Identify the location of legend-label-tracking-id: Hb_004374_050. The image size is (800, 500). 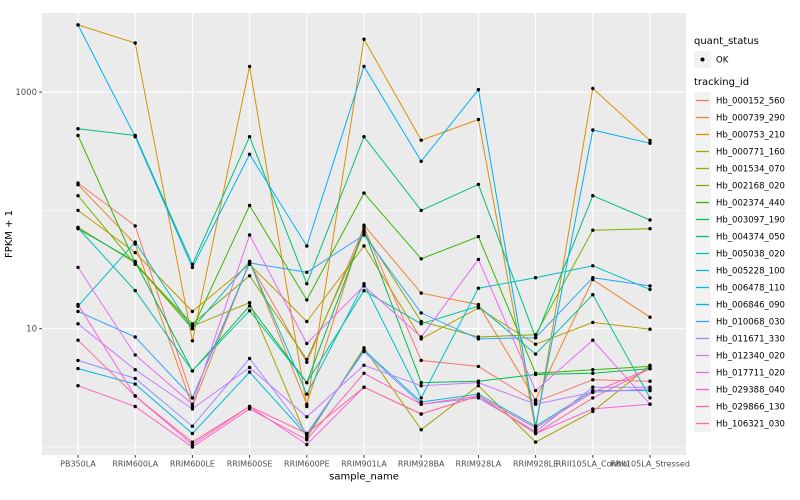
(750, 238).